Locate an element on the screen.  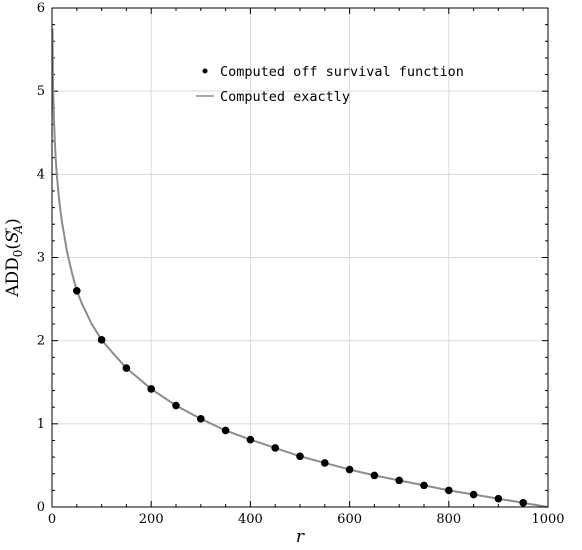
x-tick-label: 1000 is located at coordinates (547, 519).